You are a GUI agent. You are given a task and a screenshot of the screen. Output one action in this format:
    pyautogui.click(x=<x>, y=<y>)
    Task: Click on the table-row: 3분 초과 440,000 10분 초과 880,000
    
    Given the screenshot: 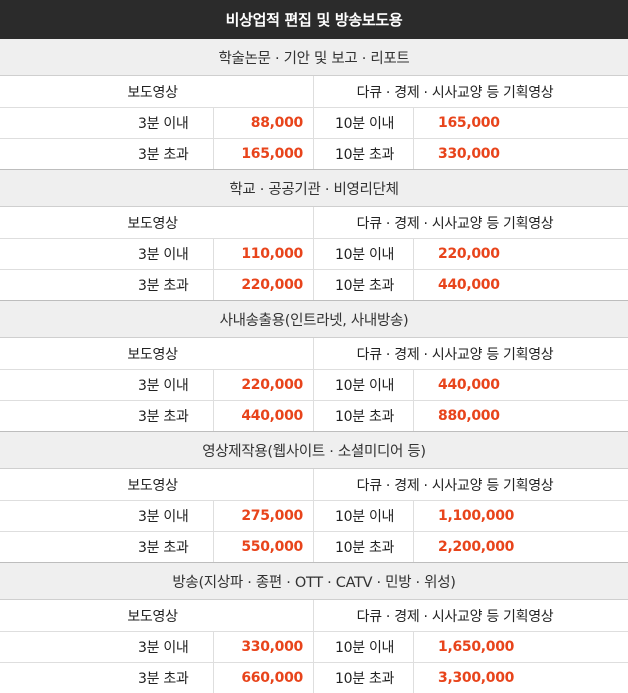 What is the action you would take?
    pyautogui.click(x=314, y=416)
    